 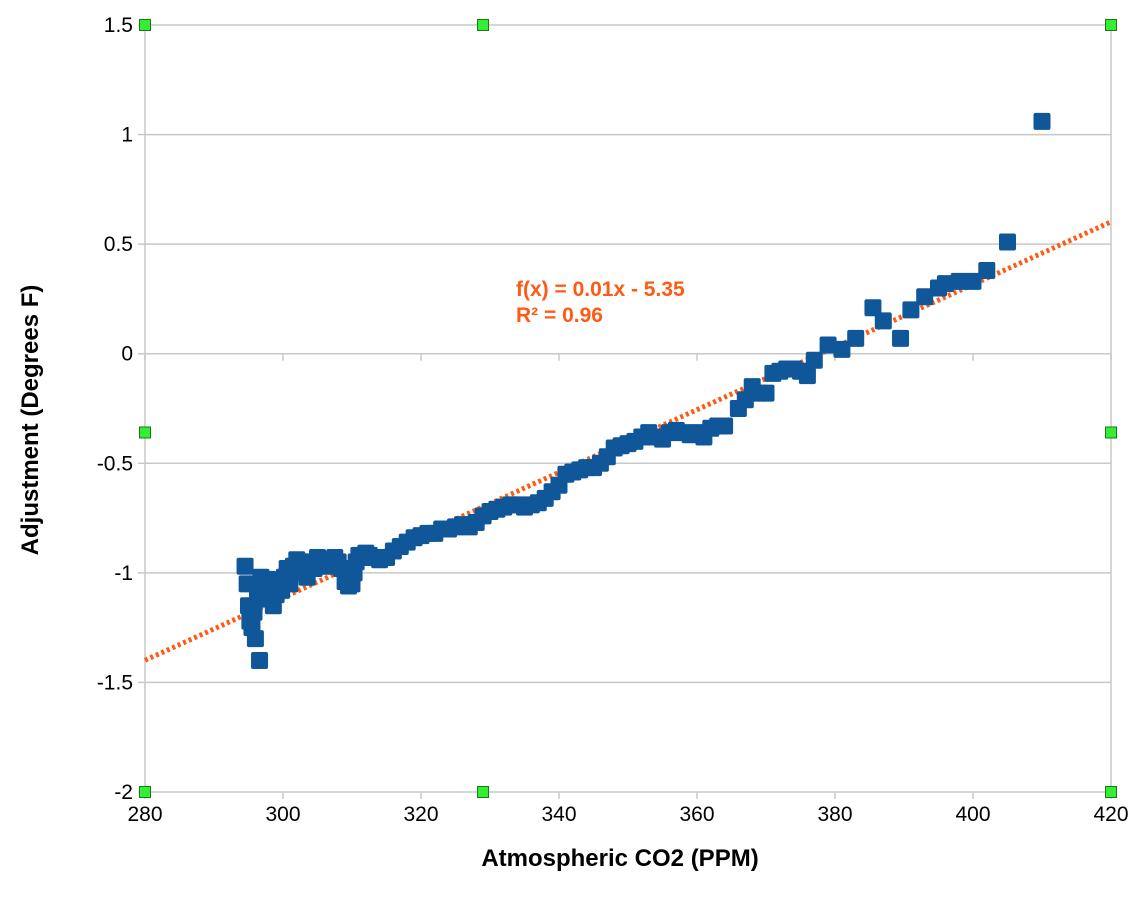 What do you see at coordinates (972, 814) in the screenshot?
I see `x-tick-label: 400` at bounding box center [972, 814].